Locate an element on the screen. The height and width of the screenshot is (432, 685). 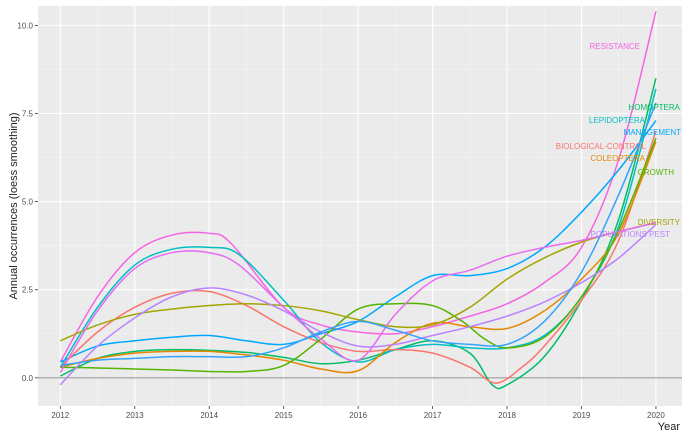
x-tick-label: 2016 is located at coordinates (358, 415).